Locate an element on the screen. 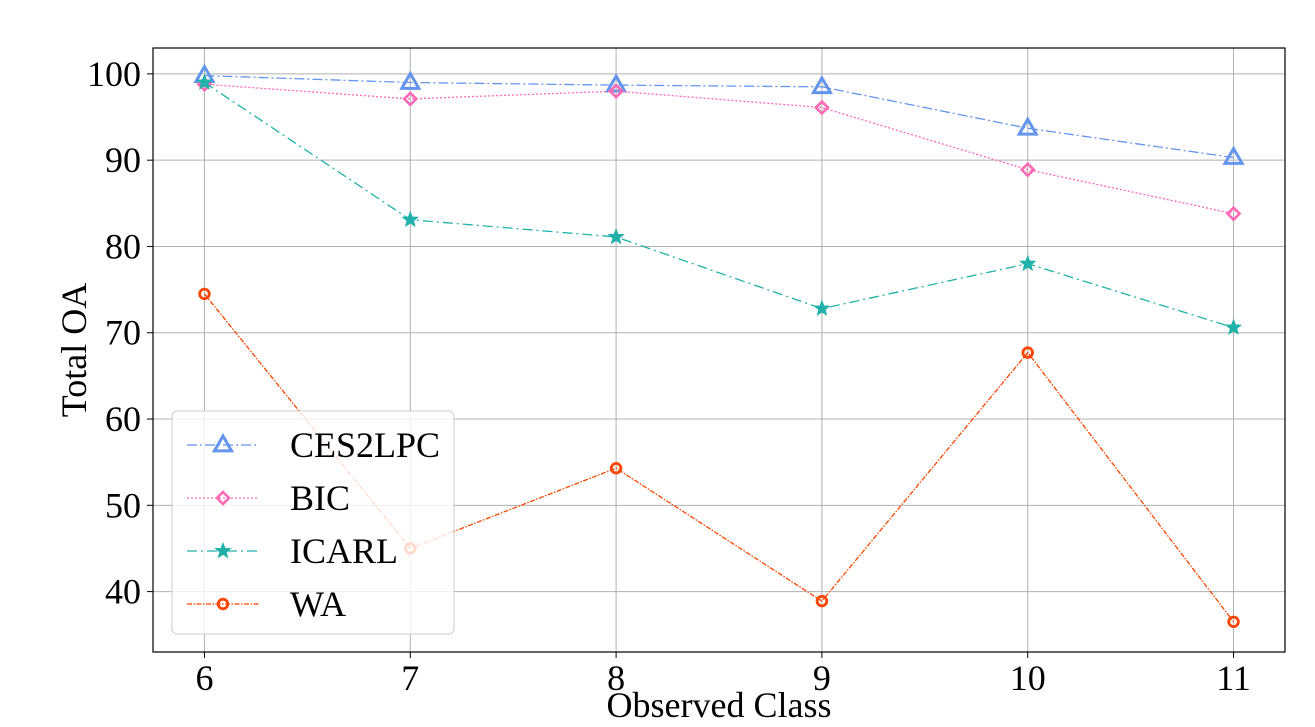  legend-entry-icarl: ICARL is located at coordinates (292, 551).